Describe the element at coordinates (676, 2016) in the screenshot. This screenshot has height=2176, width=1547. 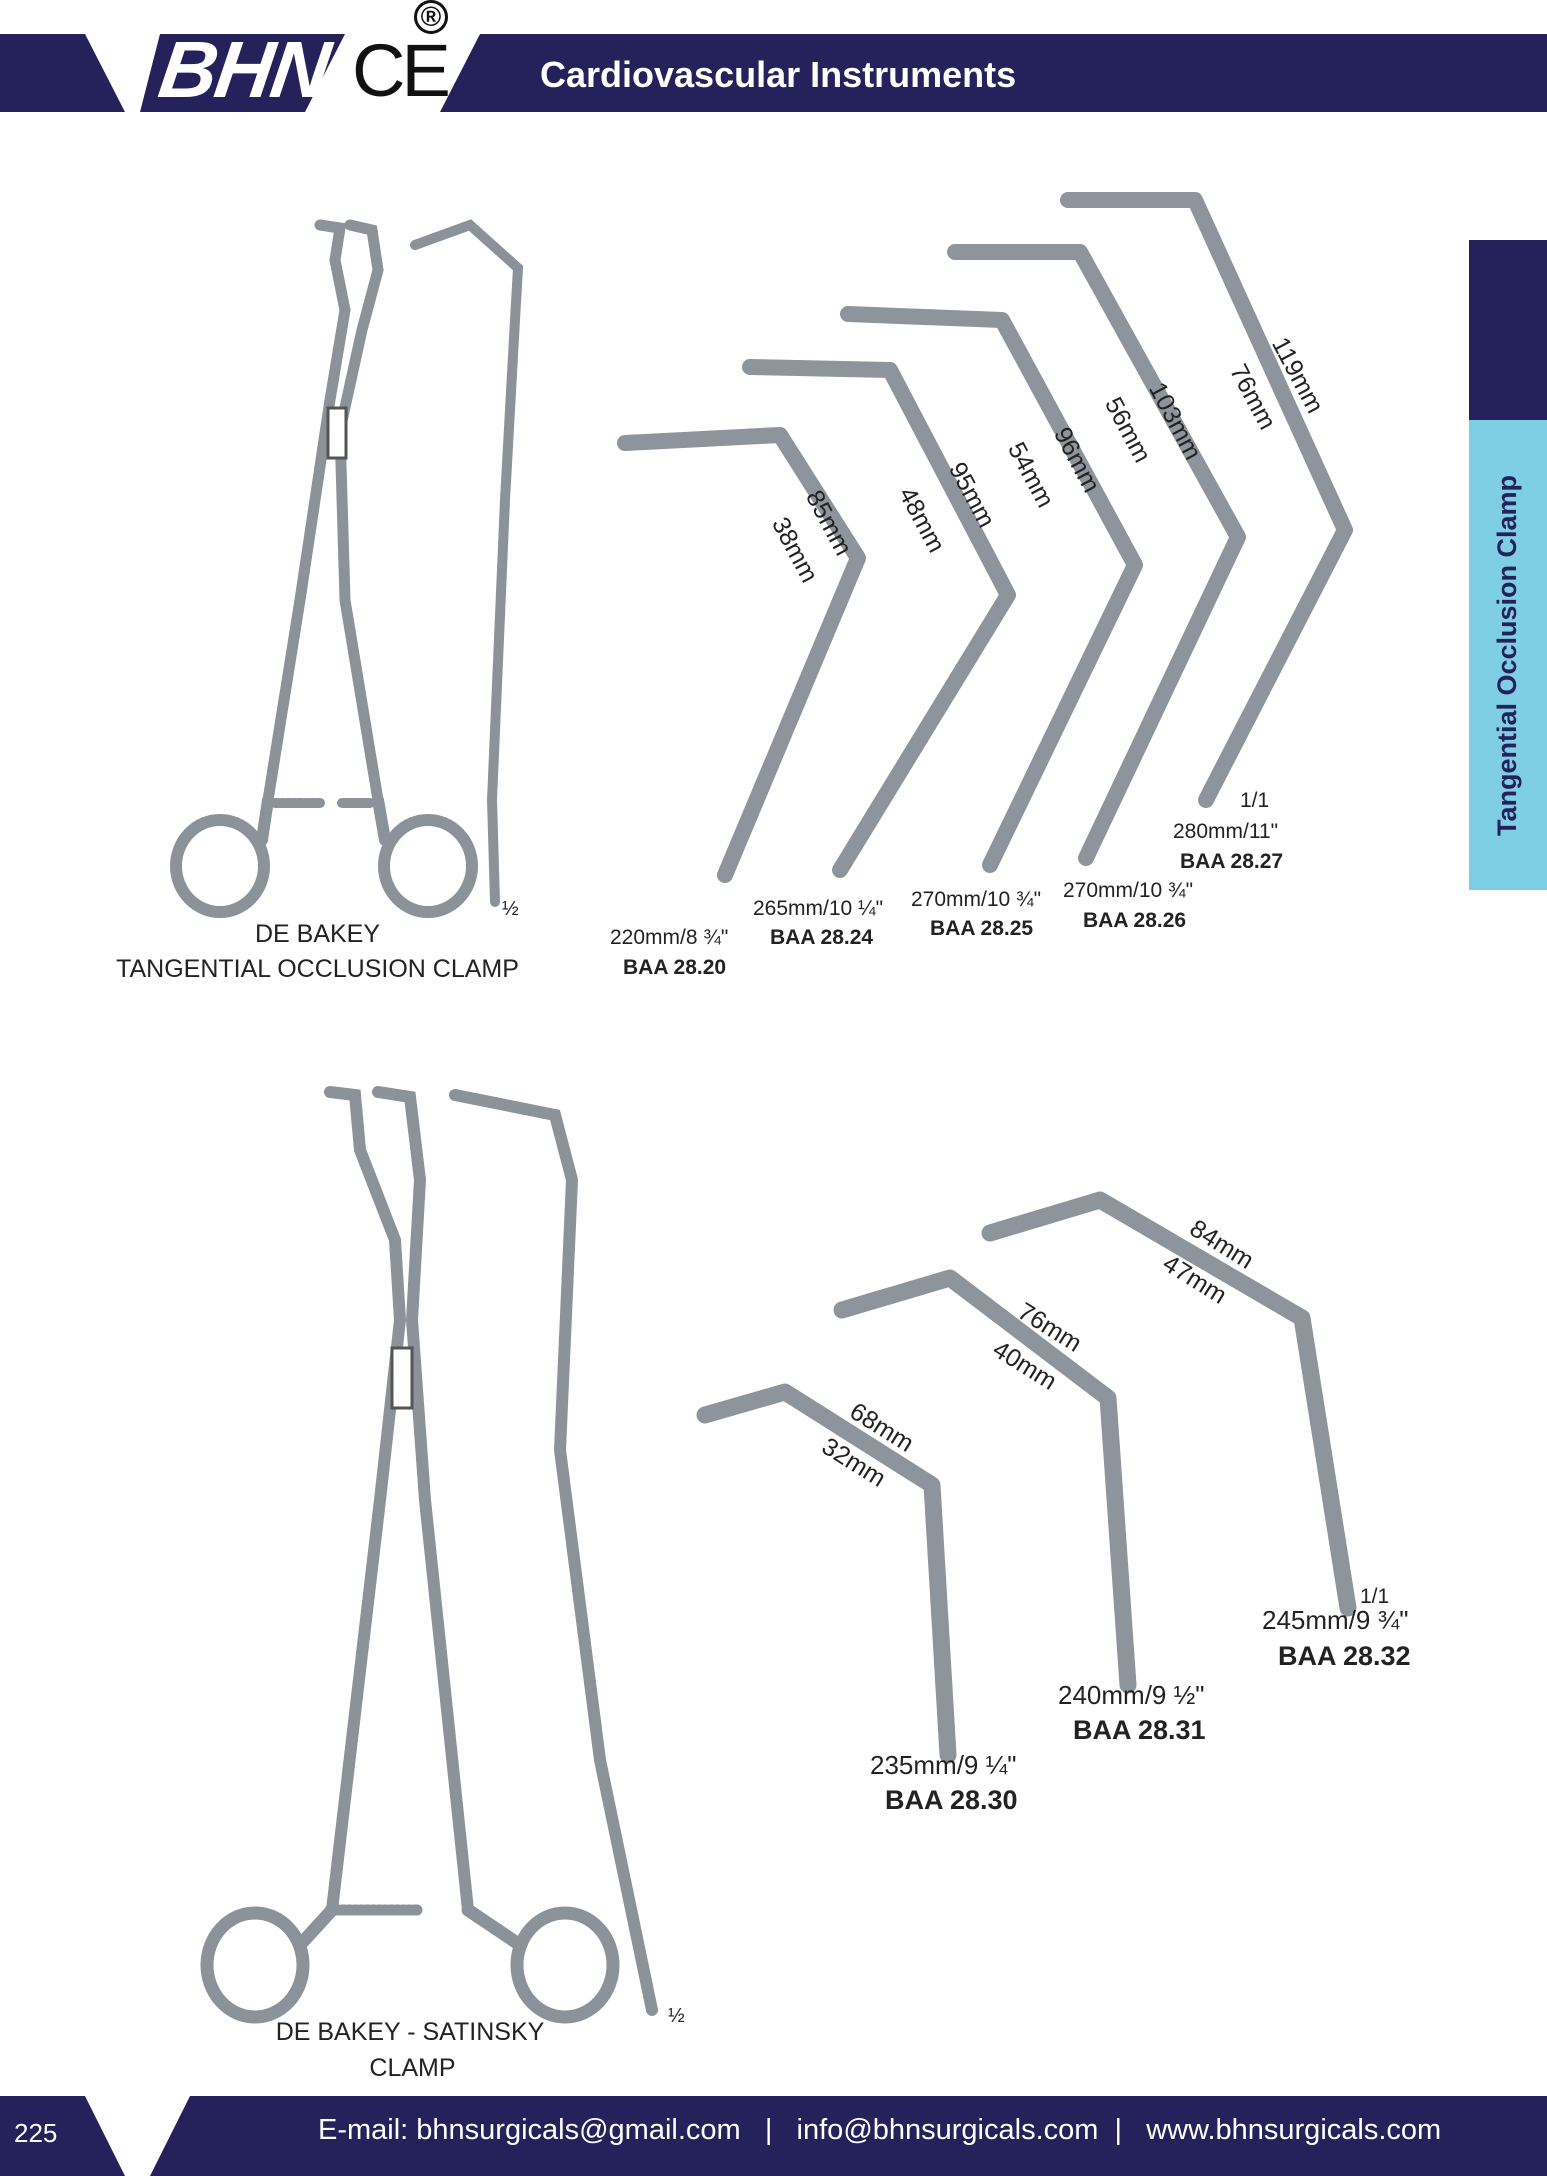
I see `section2-scale-label: ½` at that location.